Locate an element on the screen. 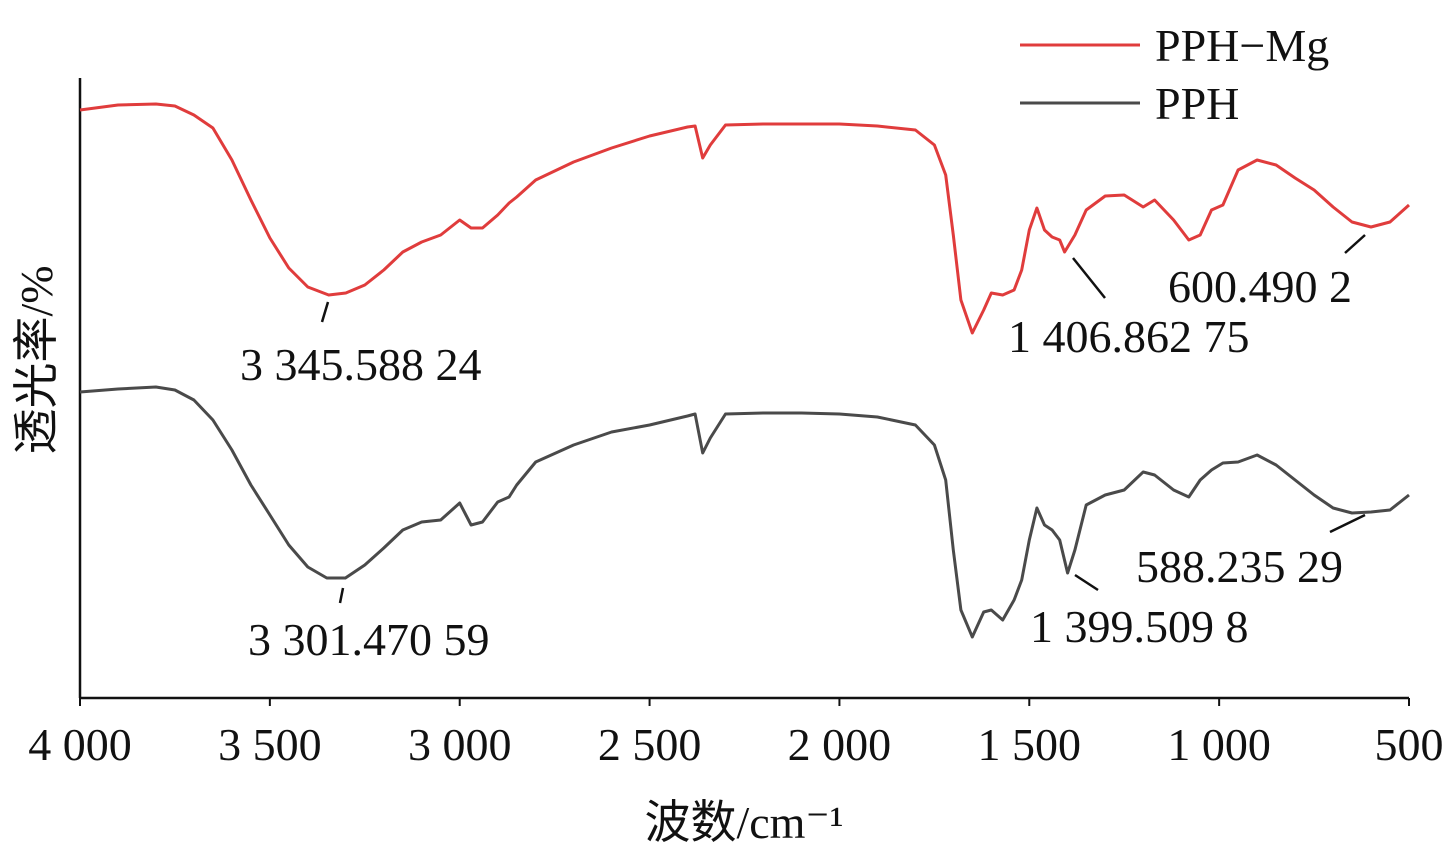  x-tick-label: 1 500 is located at coordinates (1030, 744).